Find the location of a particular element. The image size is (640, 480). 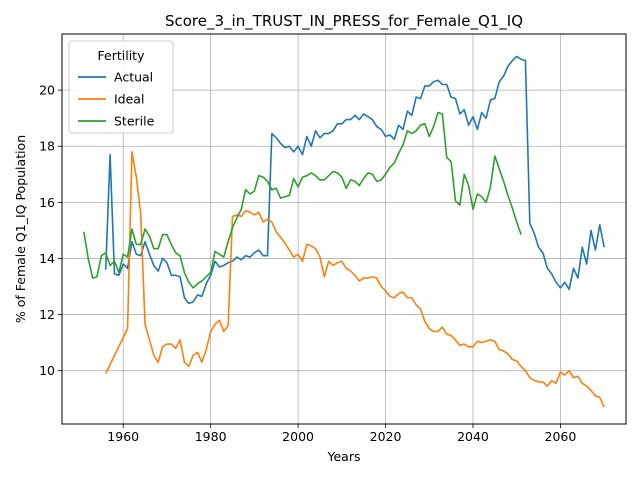

x-tick-label: 2060 is located at coordinates (561, 436).